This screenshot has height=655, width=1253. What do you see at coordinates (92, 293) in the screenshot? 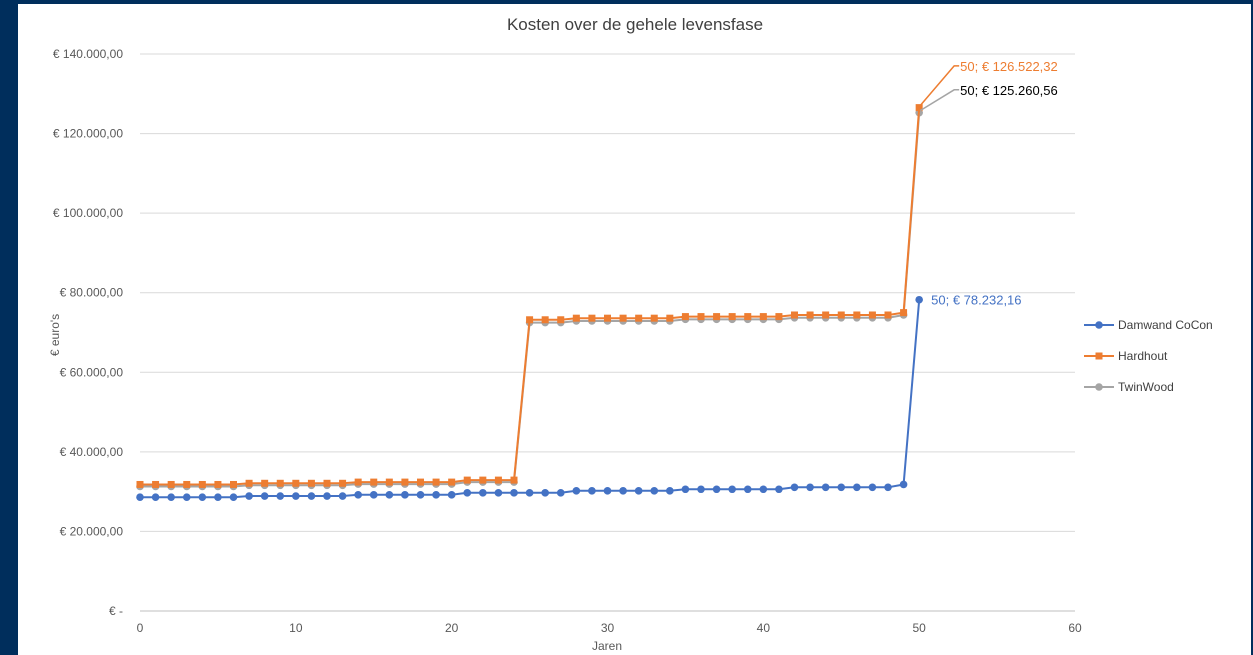
I see `y-tick-label: € 80.000,00` at bounding box center [92, 293].